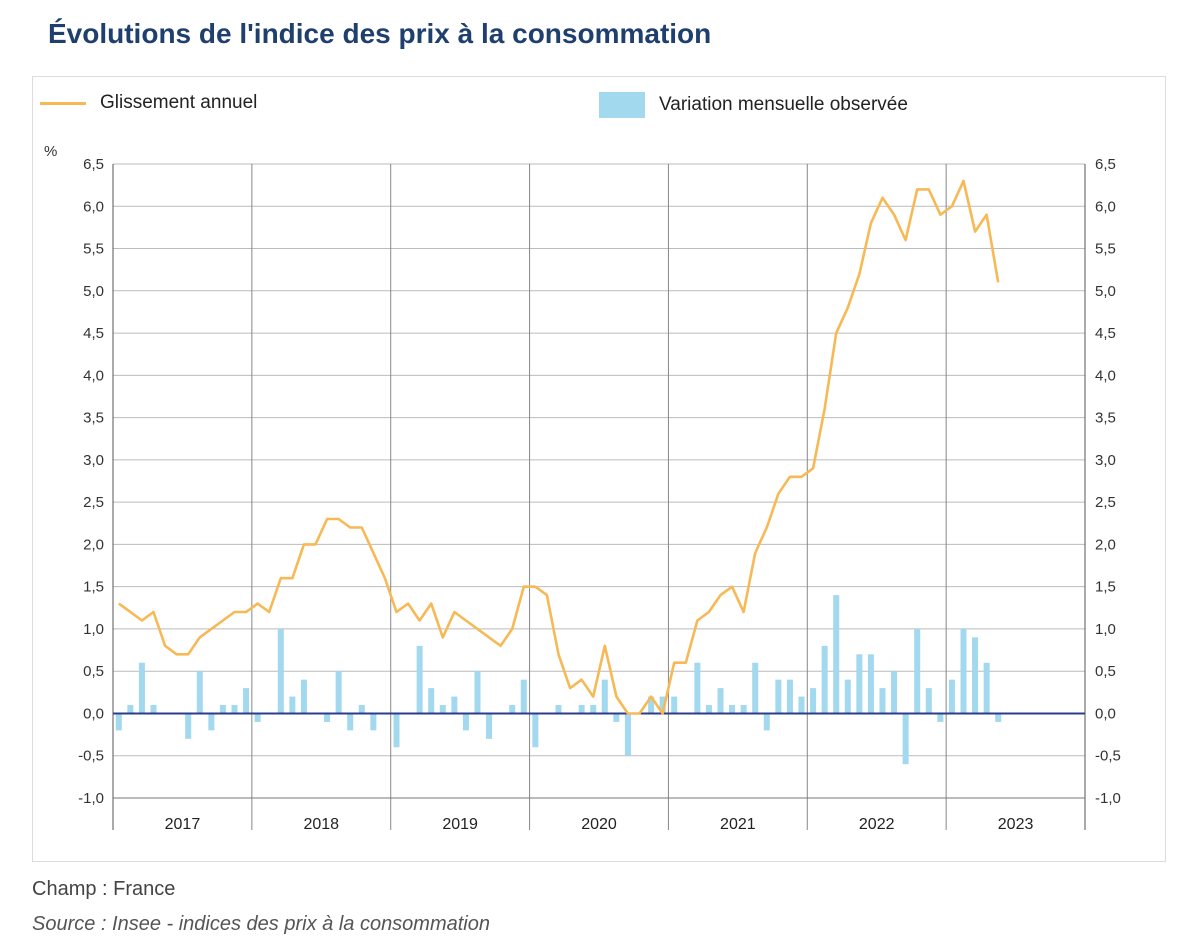  I want to click on x-tick-label-year: 2020, so click(599, 824).